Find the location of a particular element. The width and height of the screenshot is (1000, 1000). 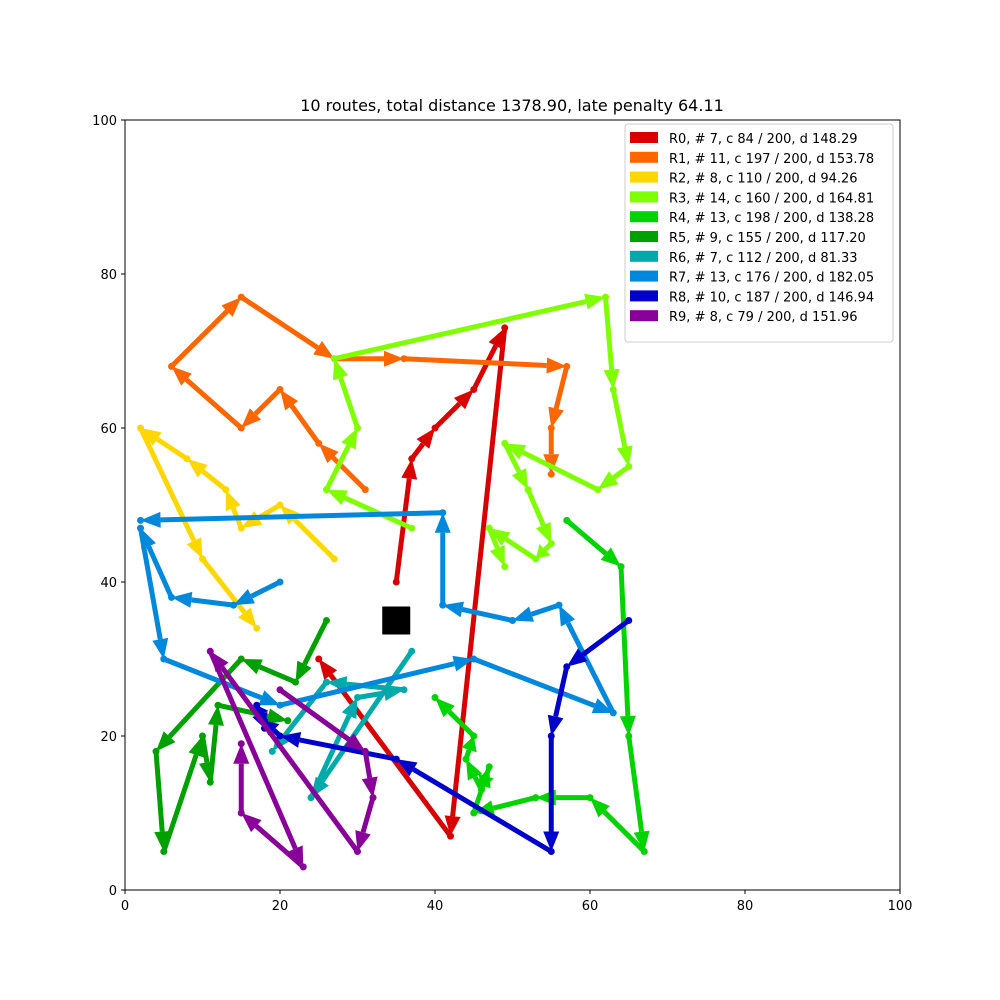

x-tick-label: 60 is located at coordinates (590, 906).